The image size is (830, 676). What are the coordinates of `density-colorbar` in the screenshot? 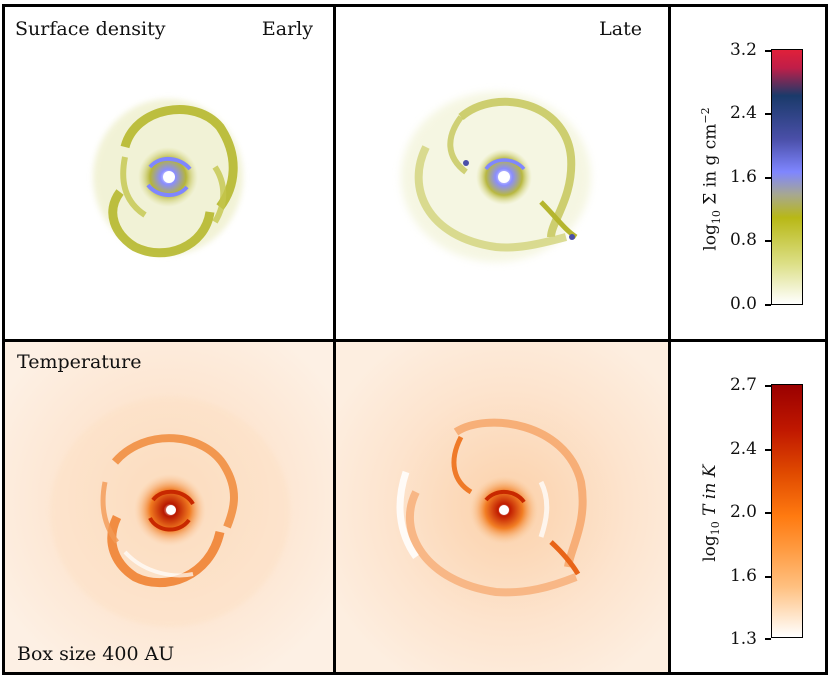 It's located at (787, 177).